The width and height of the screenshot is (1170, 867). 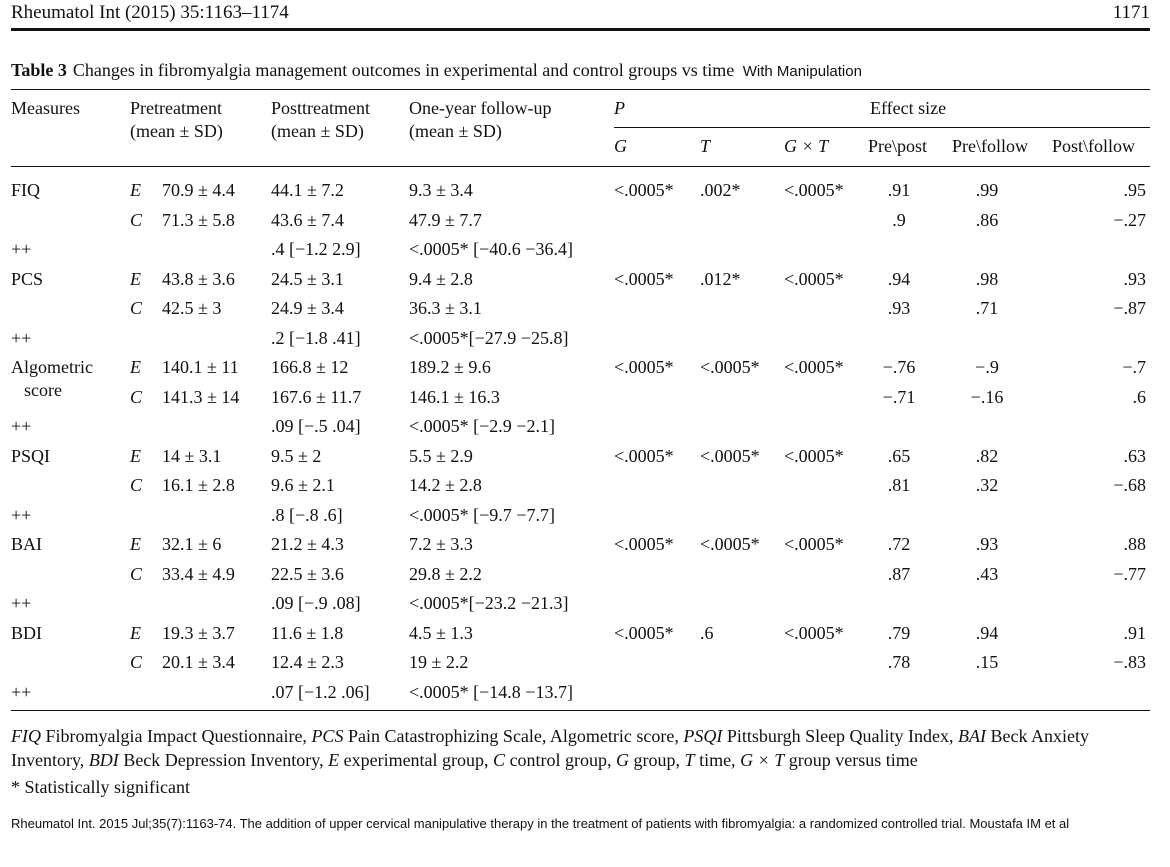 What do you see at coordinates (990, 146) in the screenshot?
I see `column-header-pre-follow: Pre\follow` at bounding box center [990, 146].